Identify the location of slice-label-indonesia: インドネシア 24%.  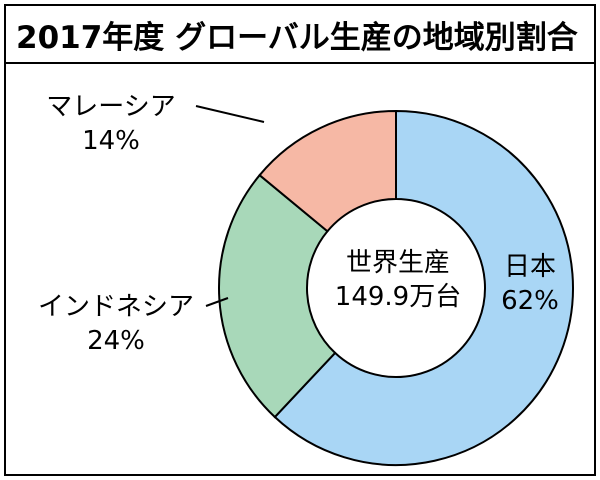
(116, 324).